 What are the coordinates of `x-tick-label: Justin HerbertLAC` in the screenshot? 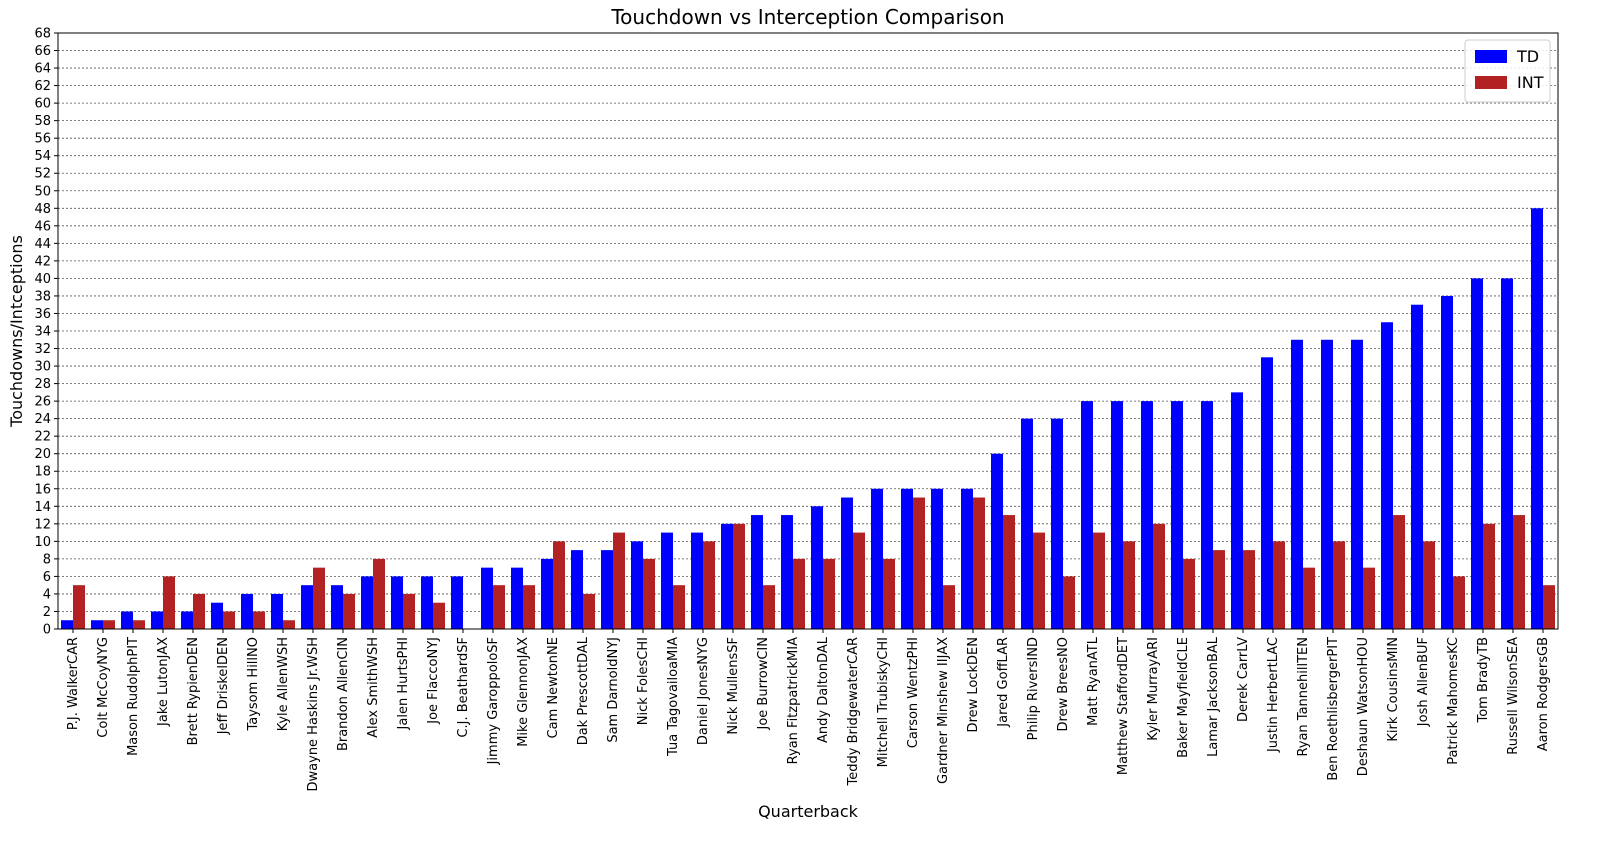 It's located at (1273, 695).